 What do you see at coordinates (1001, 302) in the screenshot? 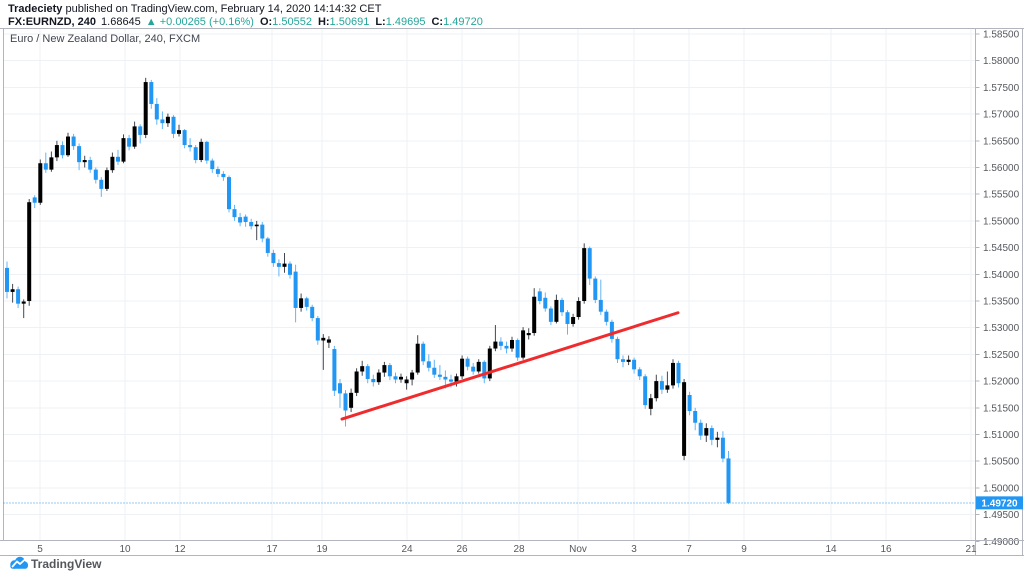
I see `svg-text: 1.53500` at bounding box center [1001, 302].